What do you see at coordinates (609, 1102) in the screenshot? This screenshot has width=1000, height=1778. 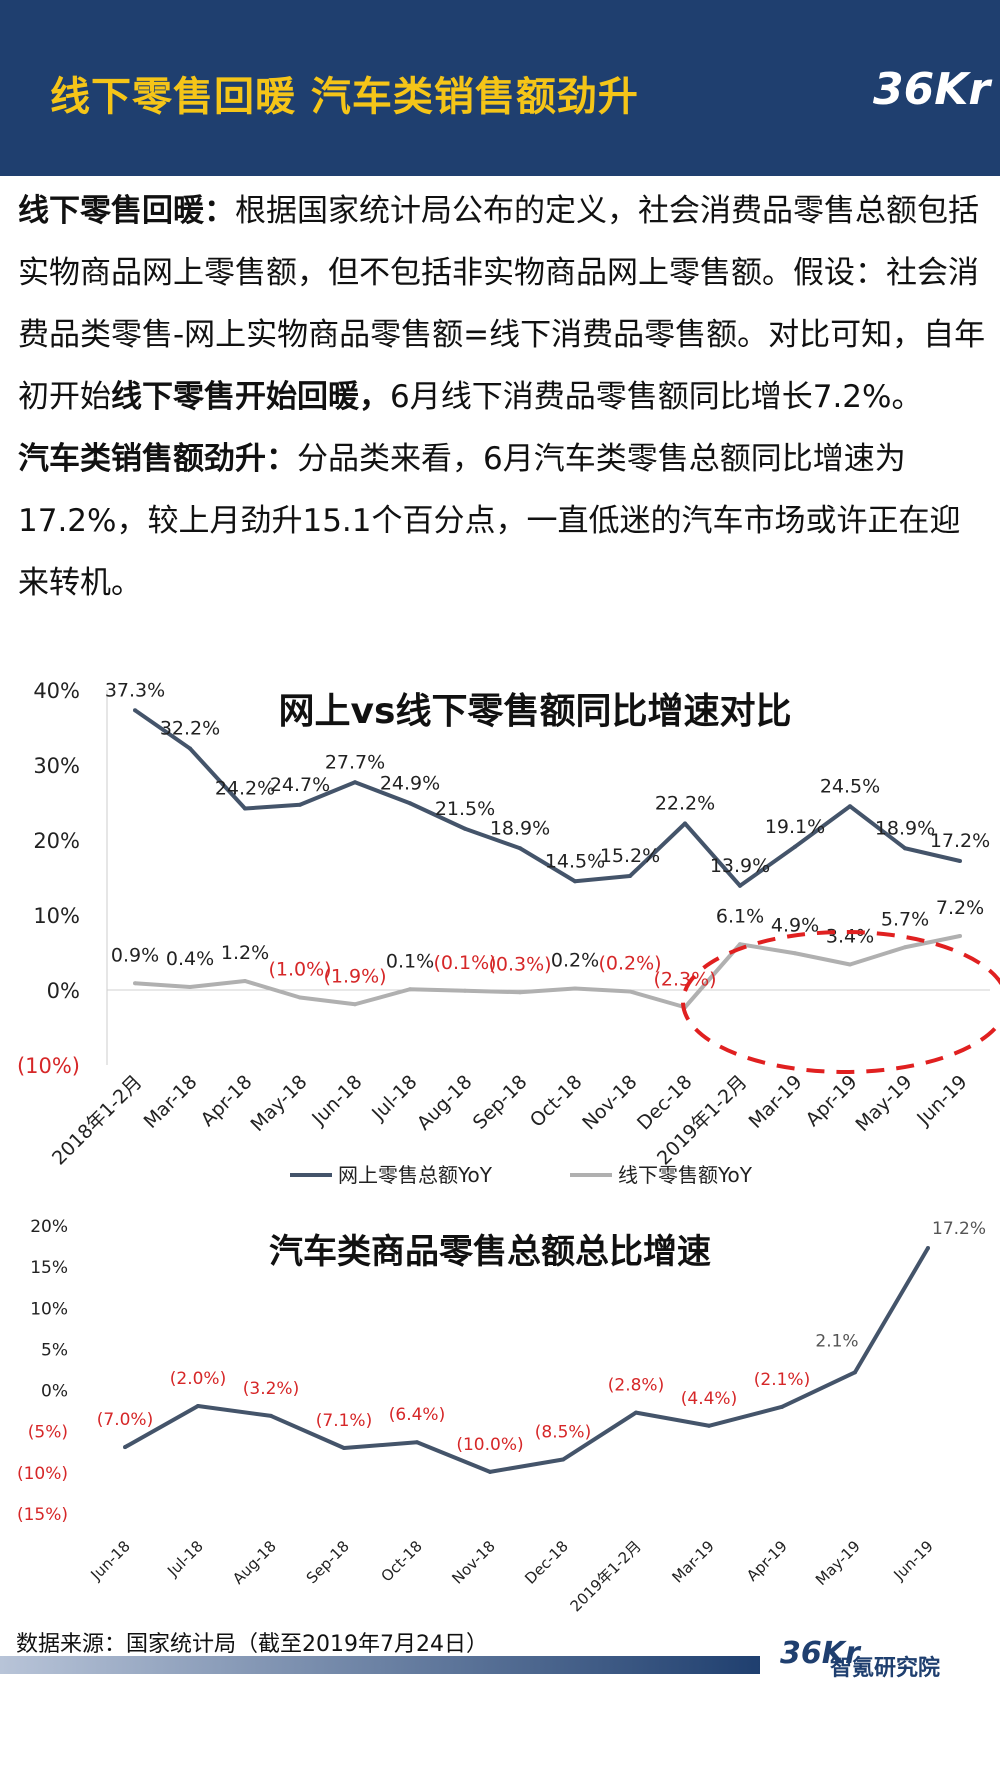 I see `x-tick-label: Nov-18` at bounding box center [609, 1102].